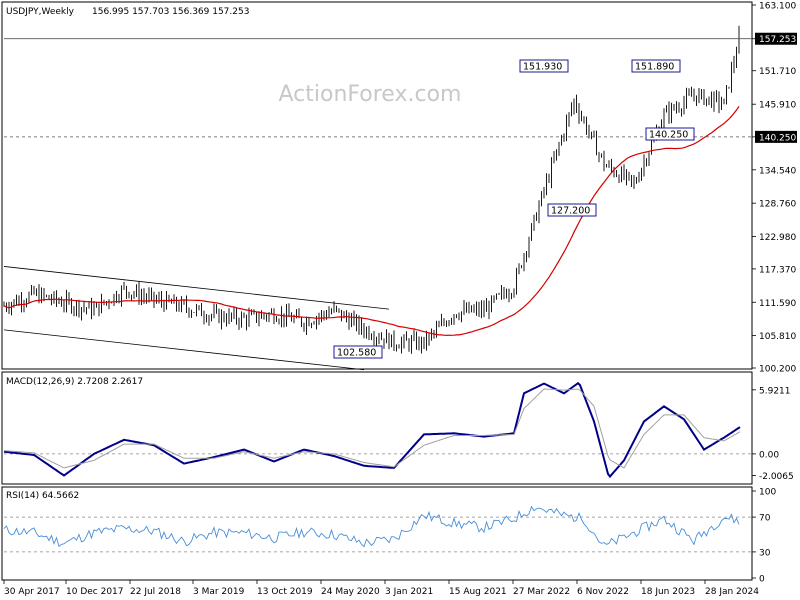  I want to click on channel-lower-line, so click(184, 350).